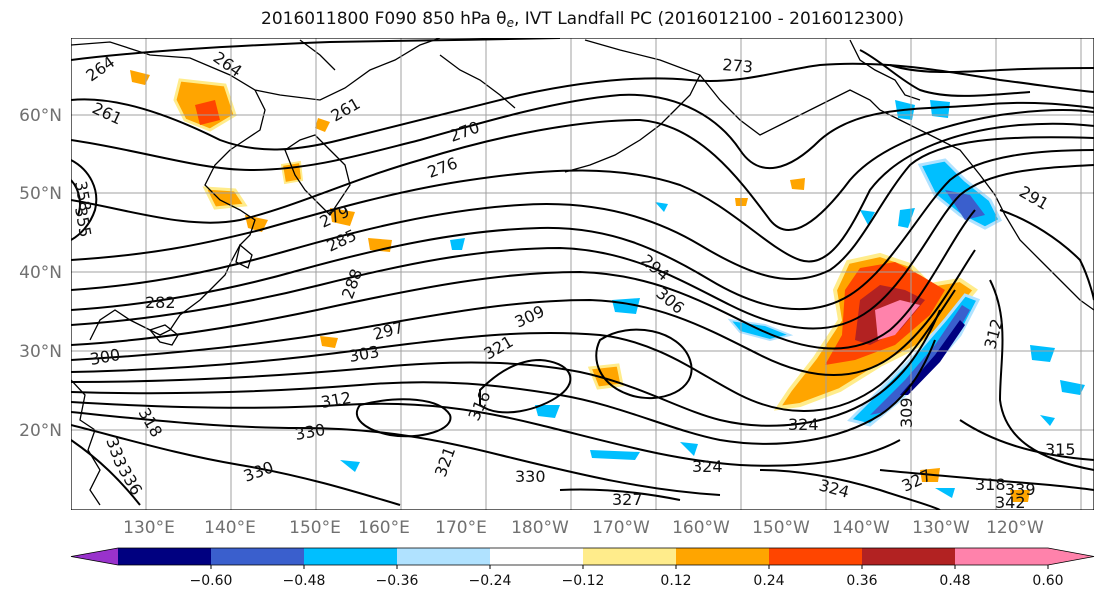 The width and height of the screenshot is (1105, 603). Describe the element at coordinates (990, 484) in the screenshot. I see `contour-label: 318` at that location.